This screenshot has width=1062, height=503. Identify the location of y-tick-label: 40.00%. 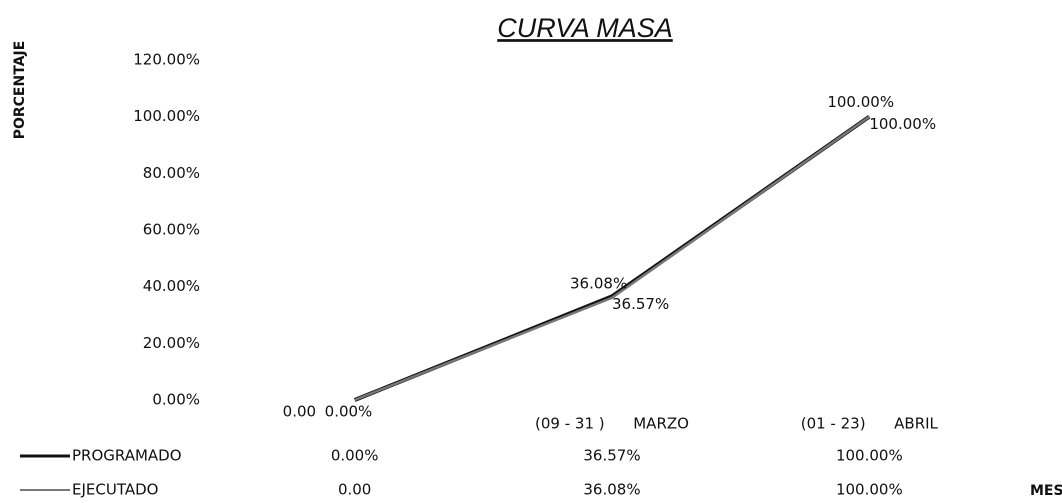
(171, 286).